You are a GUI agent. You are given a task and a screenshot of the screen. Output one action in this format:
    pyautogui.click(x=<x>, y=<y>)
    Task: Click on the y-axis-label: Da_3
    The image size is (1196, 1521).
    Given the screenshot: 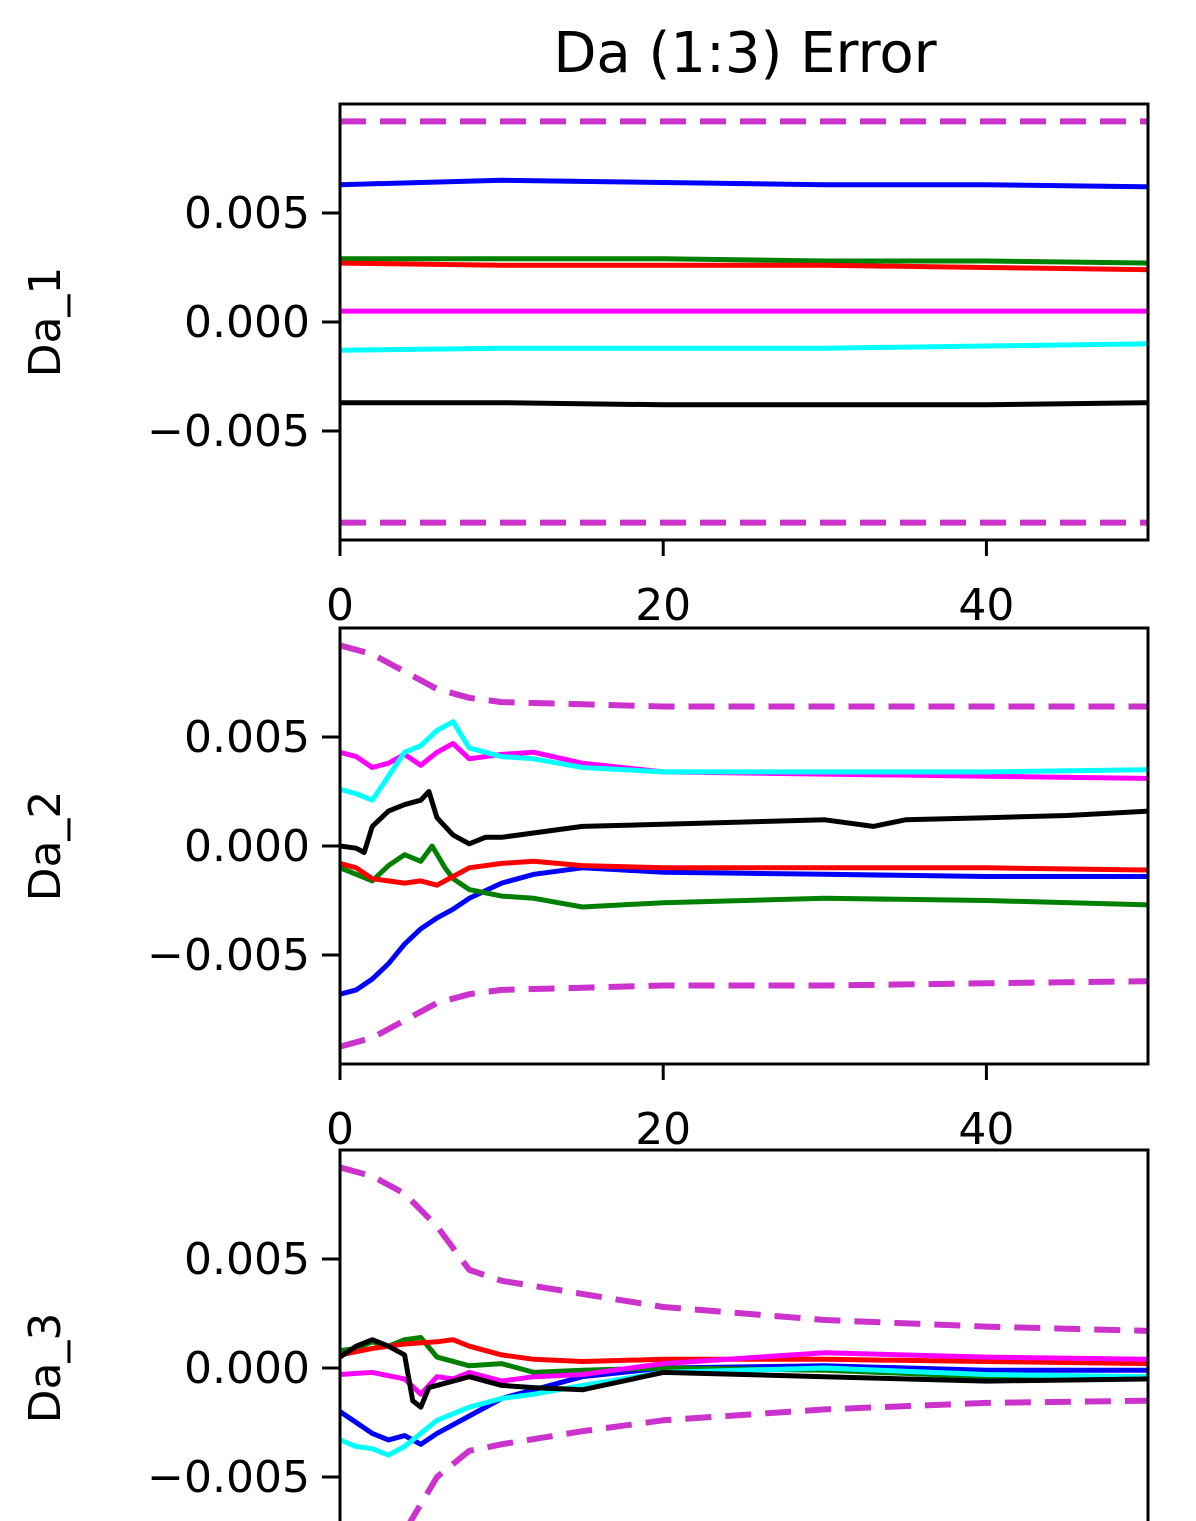 What is the action you would take?
    pyautogui.click(x=45, y=1368)
    